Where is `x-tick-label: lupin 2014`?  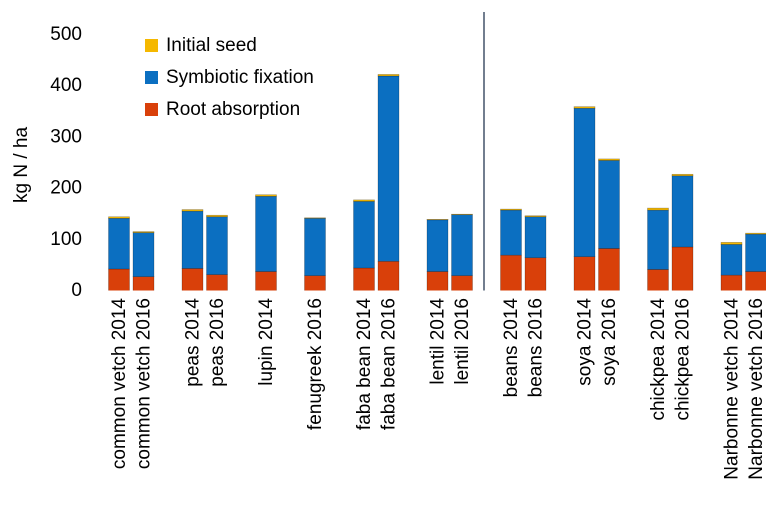 x-tick-label: lupin 2014 is located at coordinates (266, 342).